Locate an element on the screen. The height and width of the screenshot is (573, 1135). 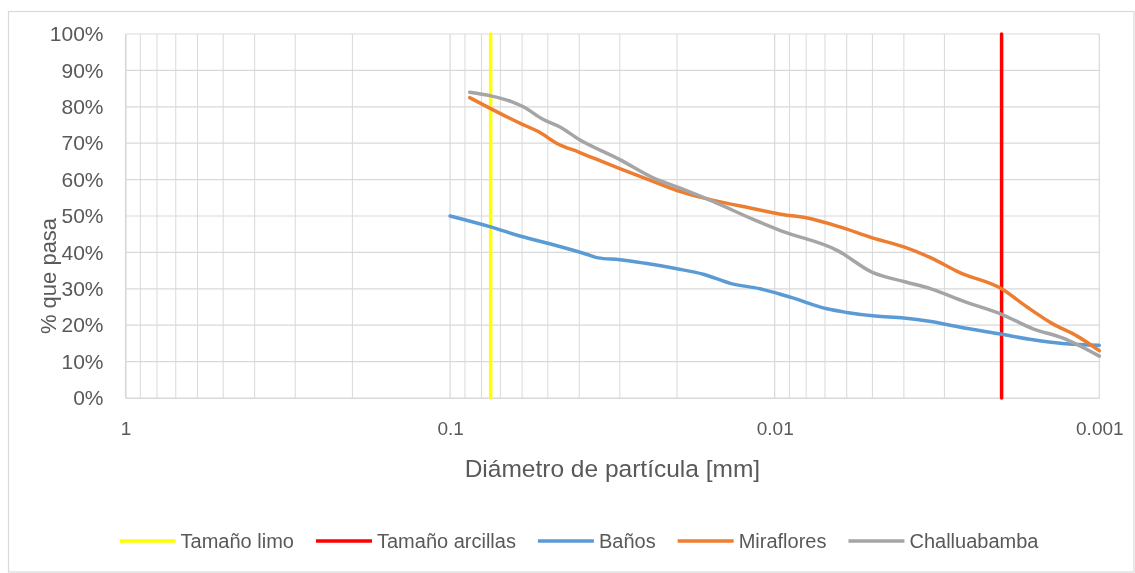
legend-label: Tamaño limo is located at coordinates (237, 541).